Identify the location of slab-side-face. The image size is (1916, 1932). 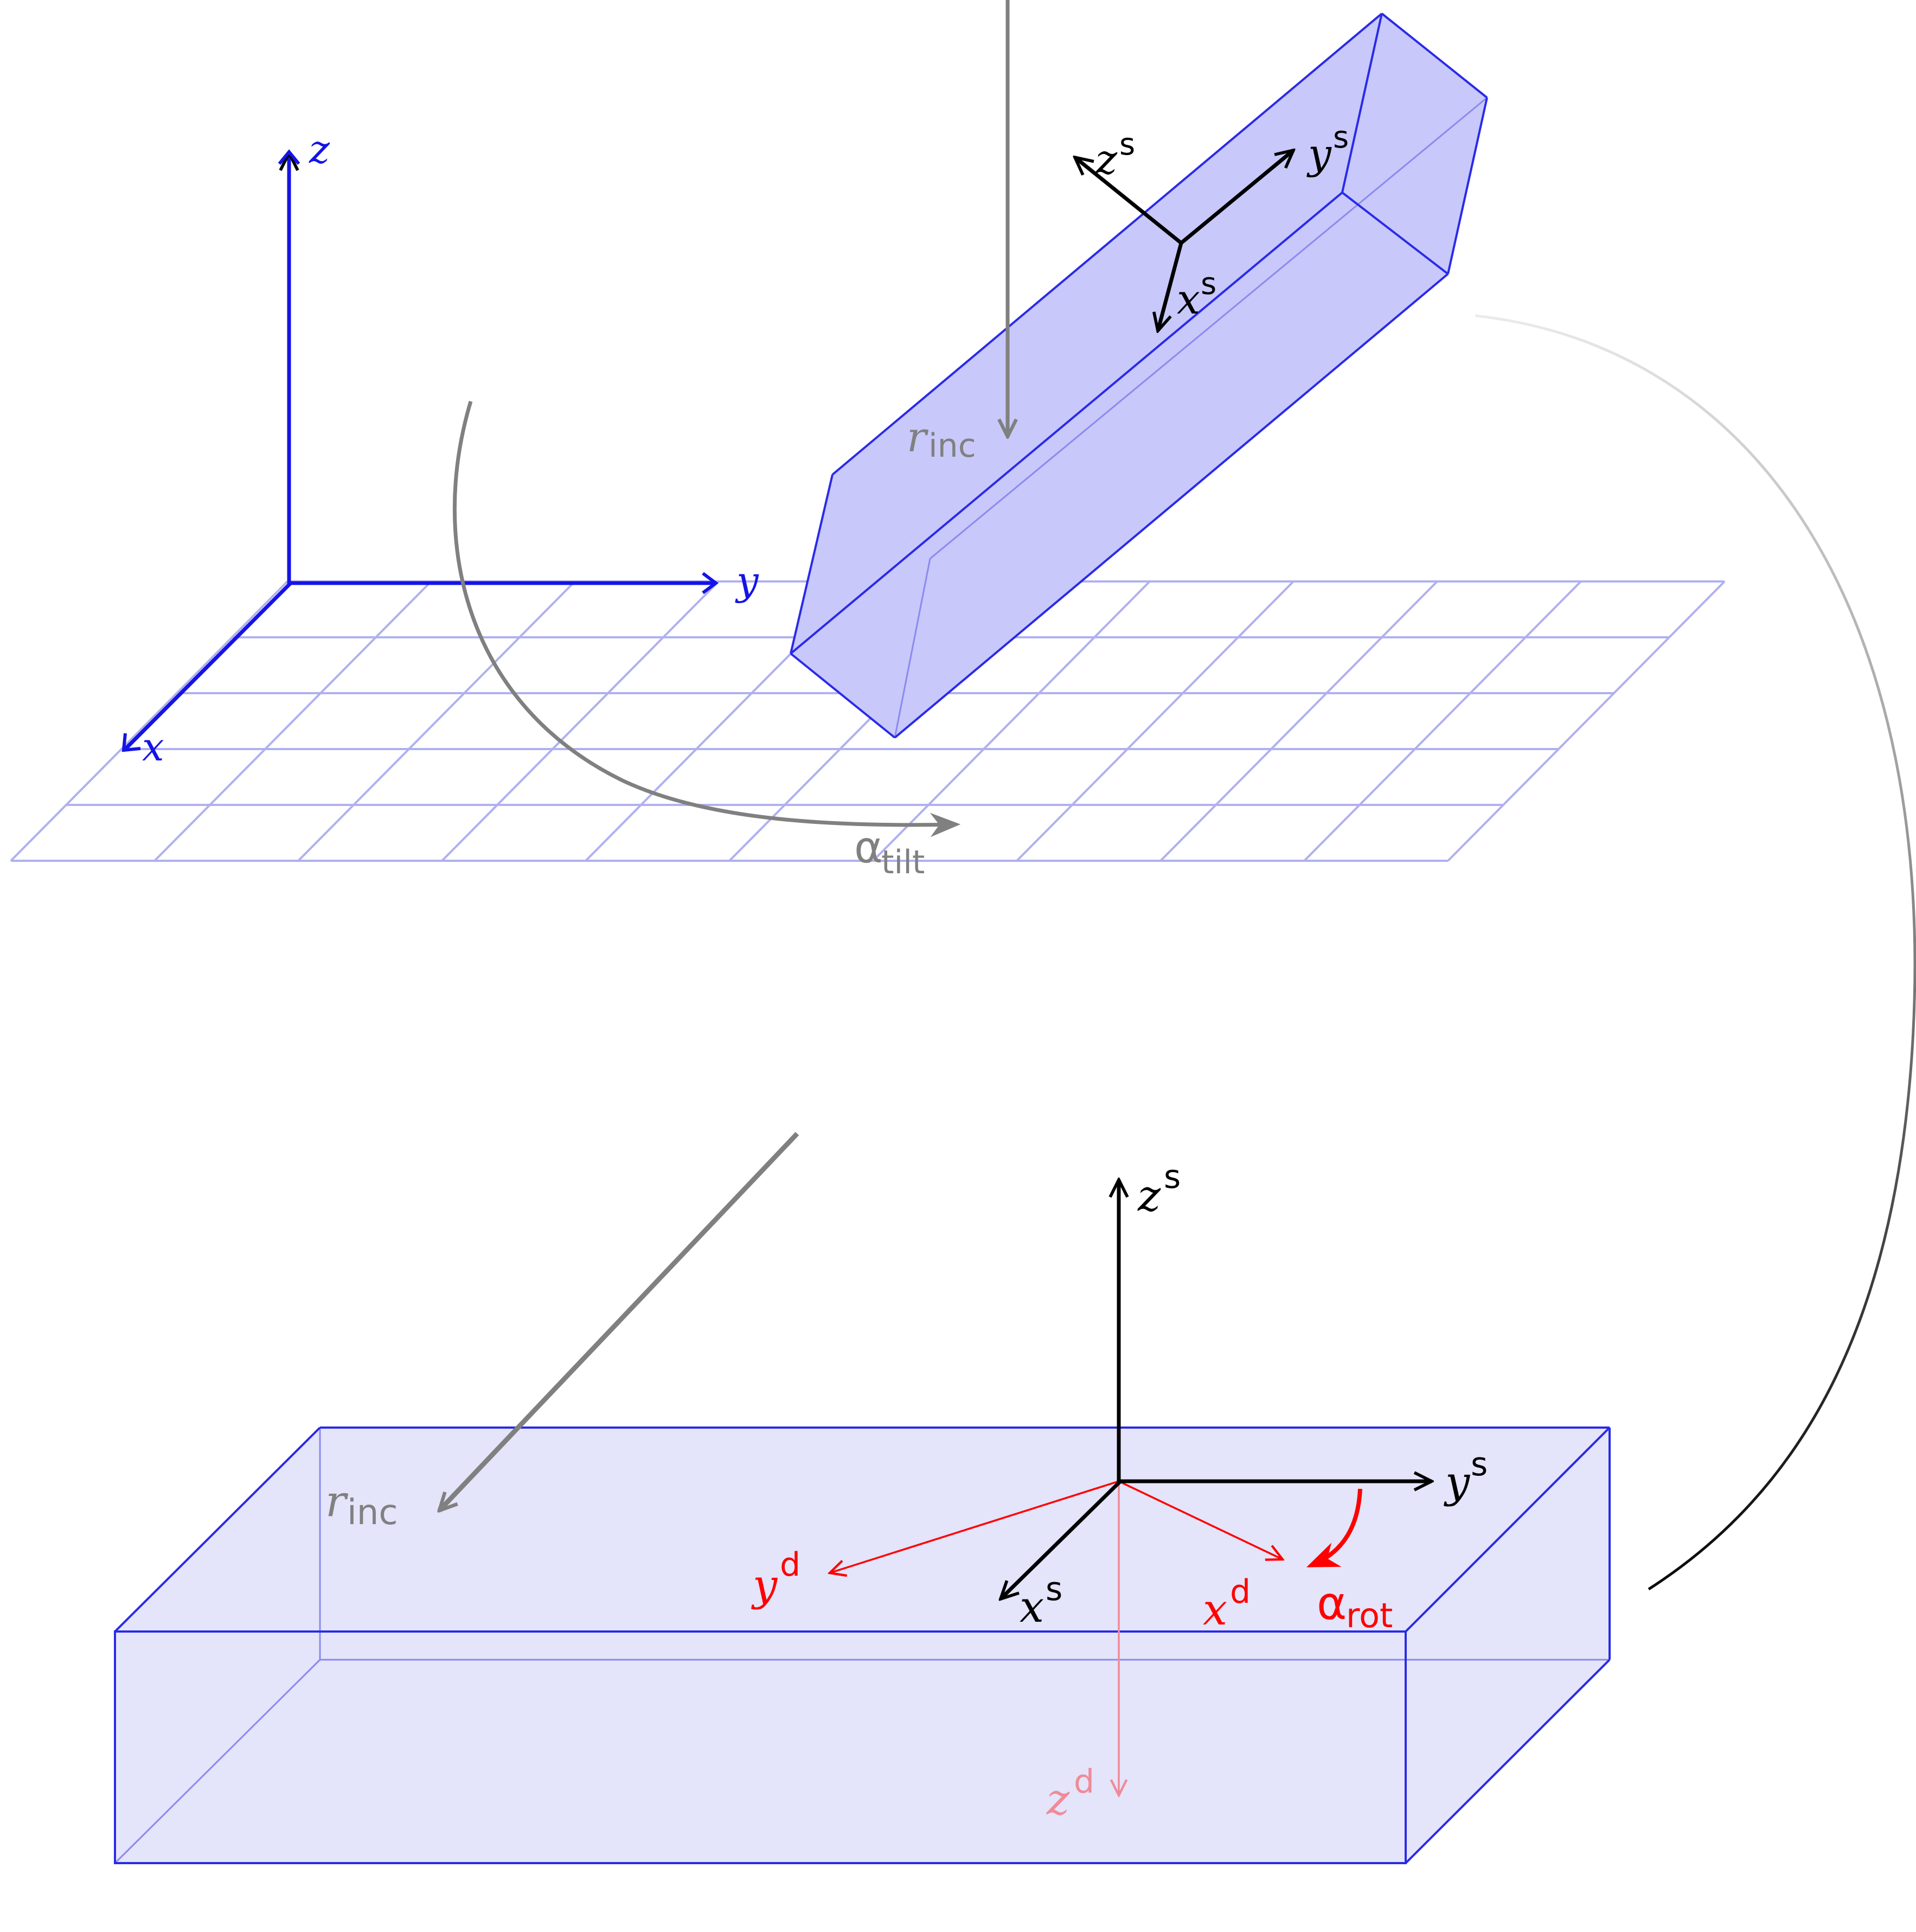
(1508, 1645).